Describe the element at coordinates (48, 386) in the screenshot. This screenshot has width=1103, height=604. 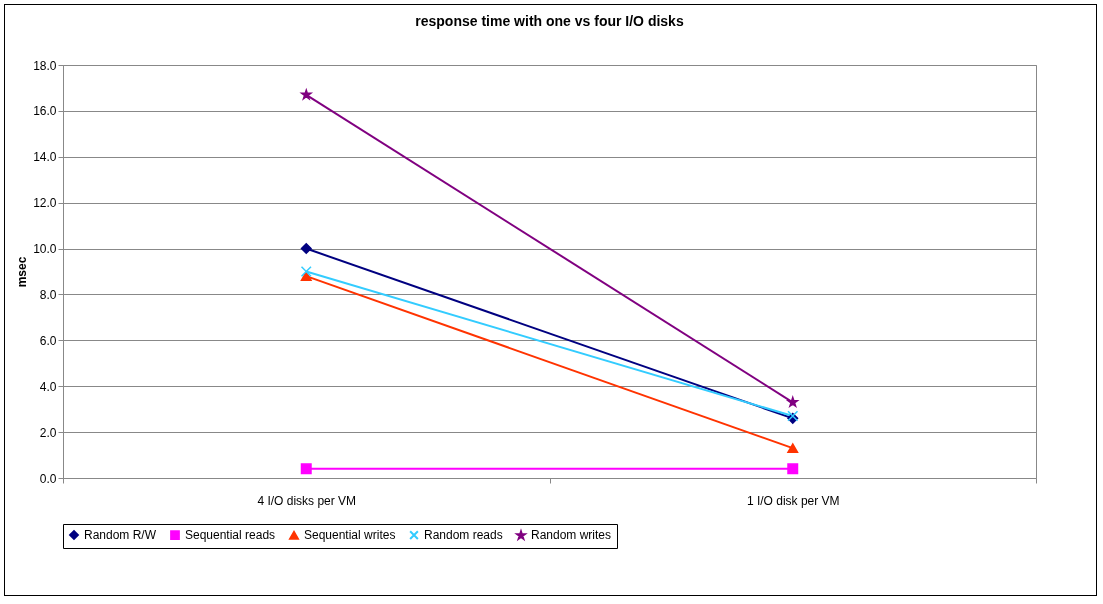
I see `y-tick-label: 4.0` at that location.